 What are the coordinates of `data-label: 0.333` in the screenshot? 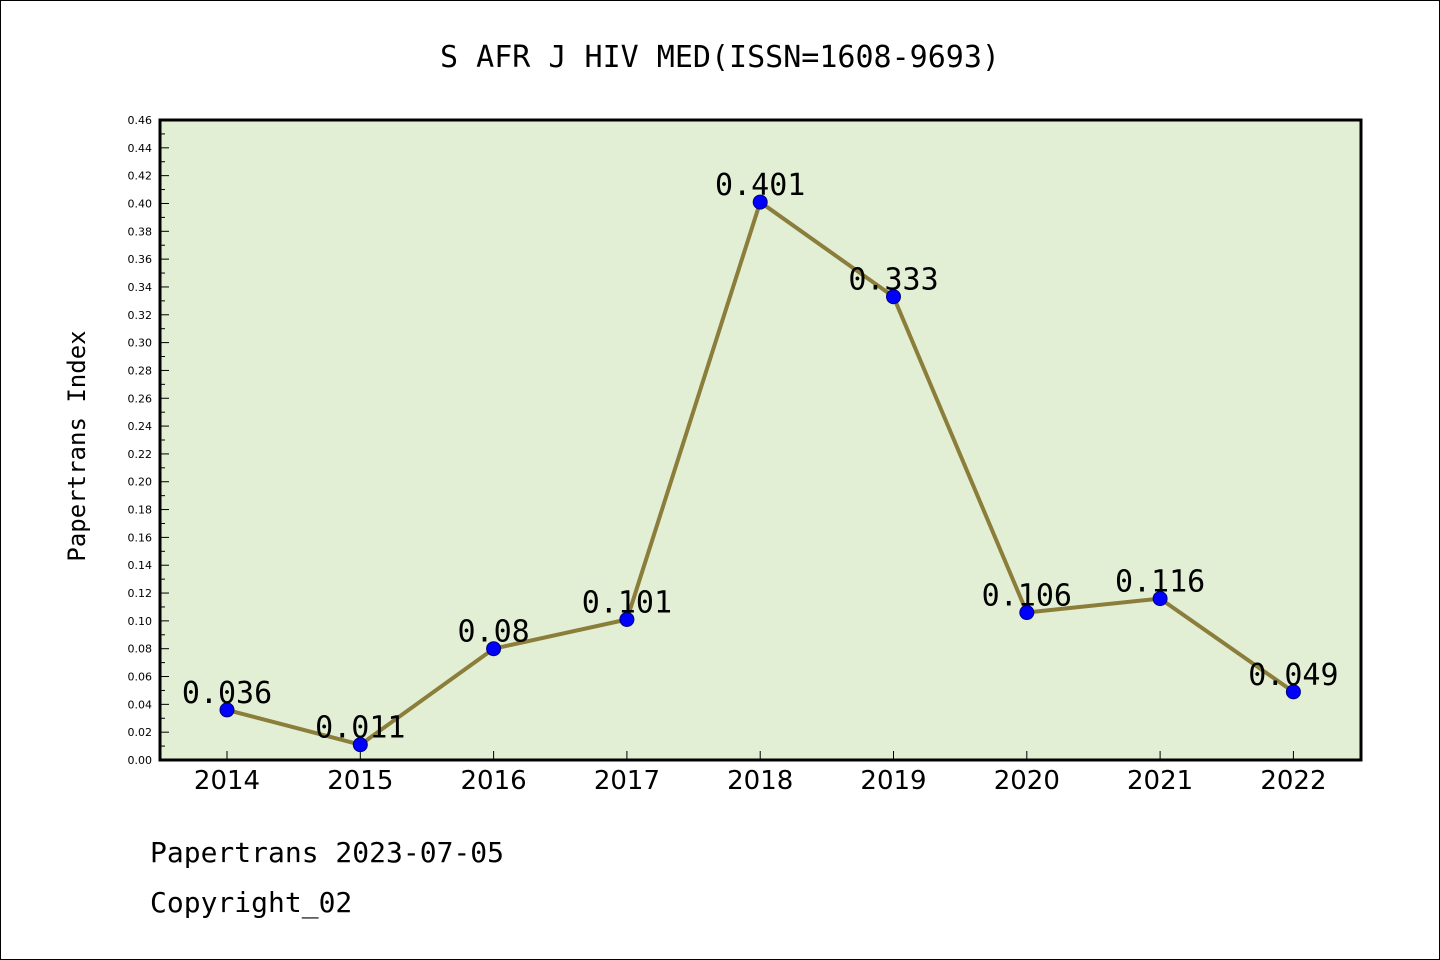 It's located at (893, 280).